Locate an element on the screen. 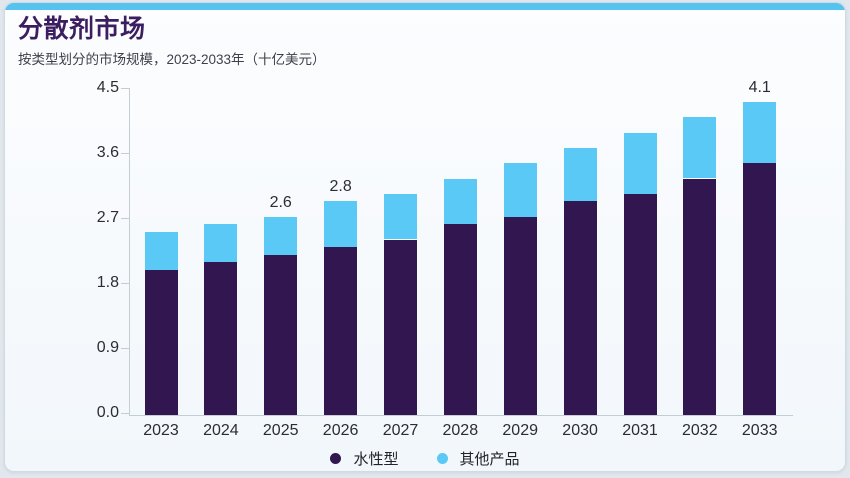 The width and height of the screenshot is (850, 478). y-axis-tick-label: 1.8 is located at coordinates (107, 282).